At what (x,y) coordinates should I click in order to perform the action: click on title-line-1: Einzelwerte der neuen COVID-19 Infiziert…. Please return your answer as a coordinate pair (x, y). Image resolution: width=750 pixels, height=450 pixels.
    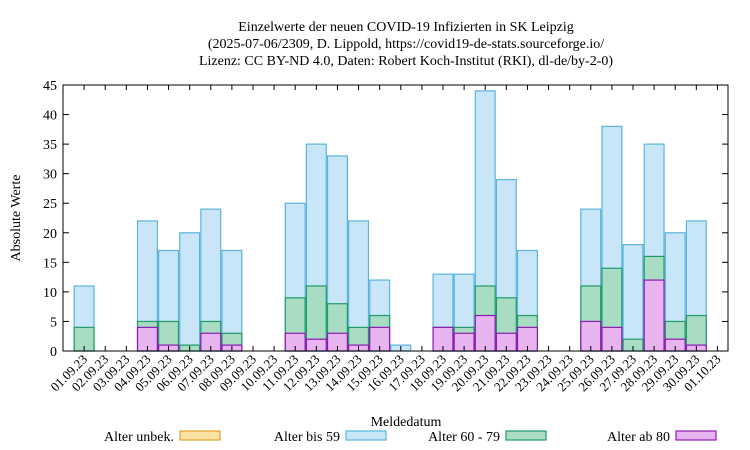
    Looking at the image, I should click on (406, 27).